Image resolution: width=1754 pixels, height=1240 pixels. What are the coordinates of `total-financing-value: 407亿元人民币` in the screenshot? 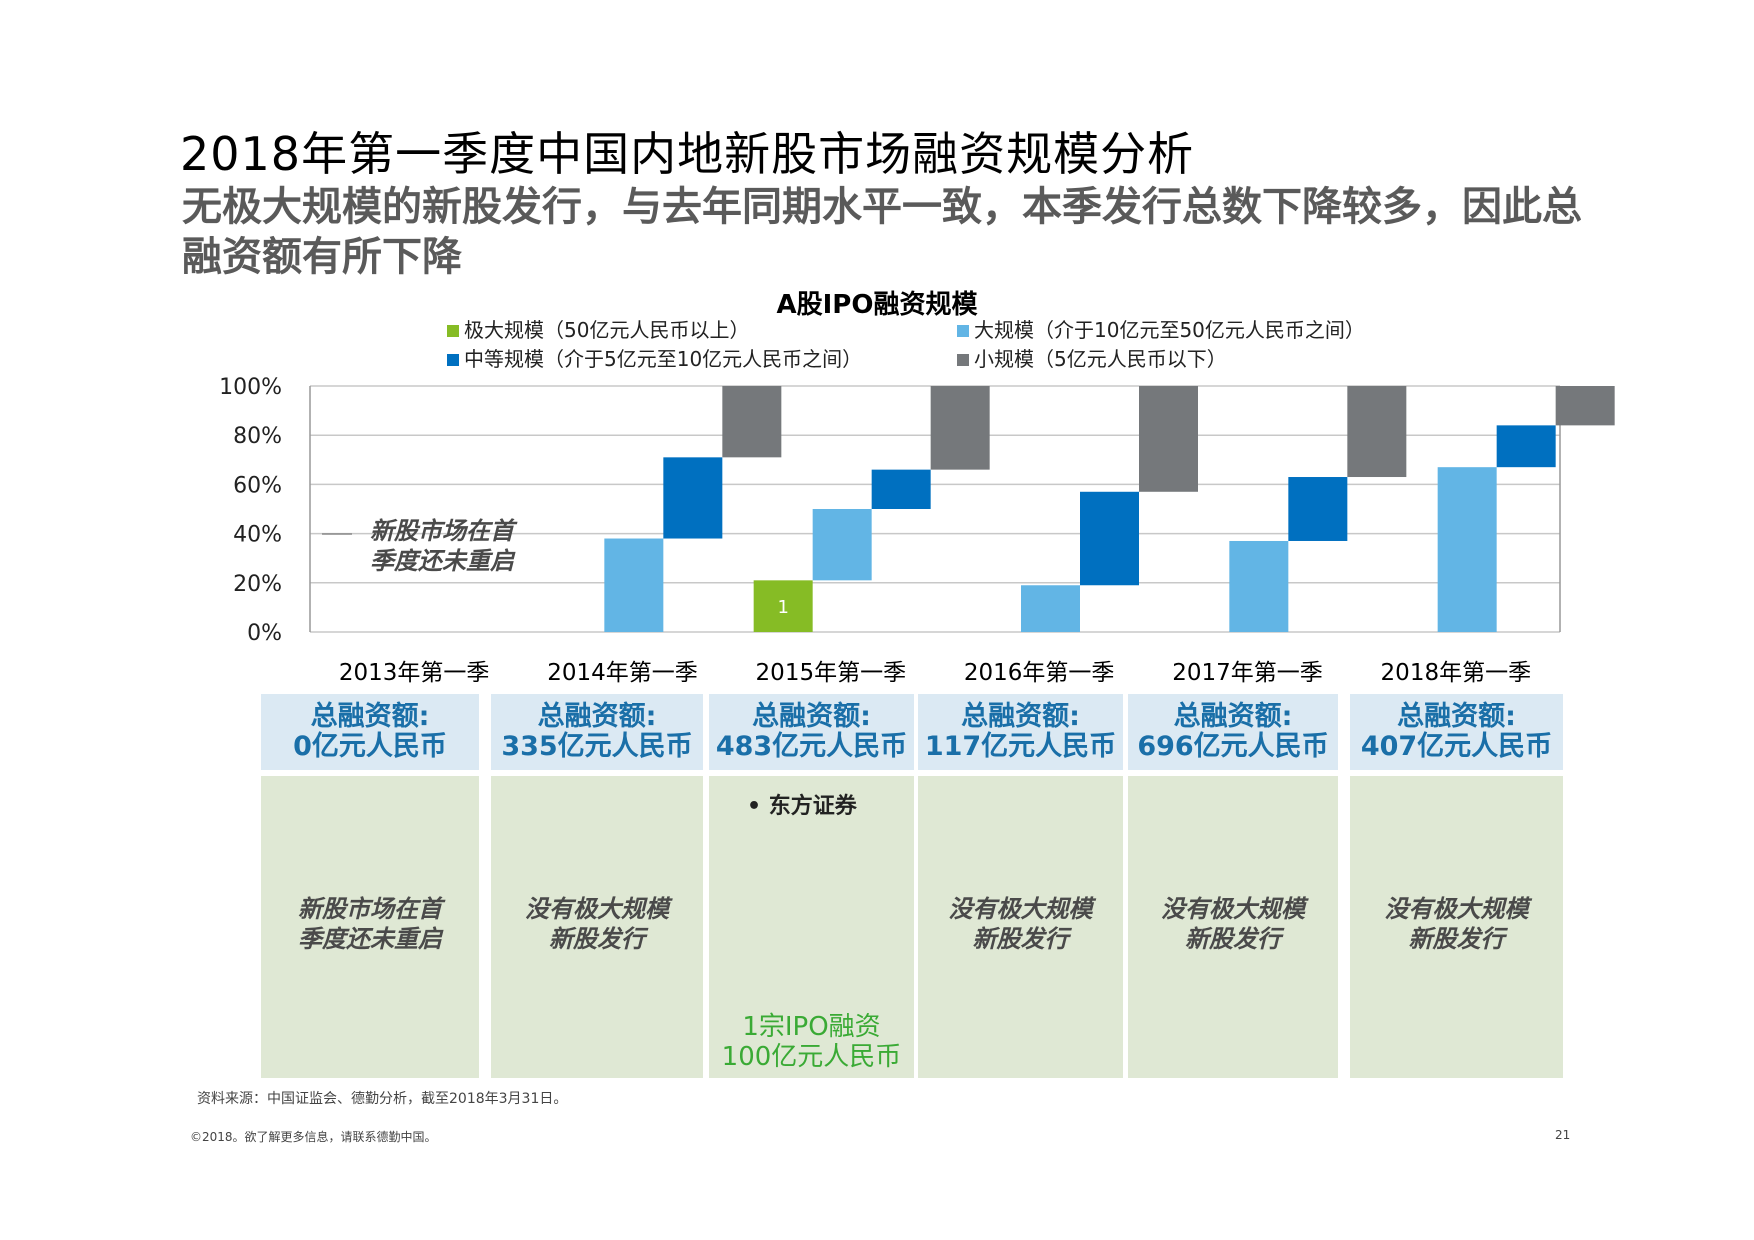 It's located at (1456, 746).